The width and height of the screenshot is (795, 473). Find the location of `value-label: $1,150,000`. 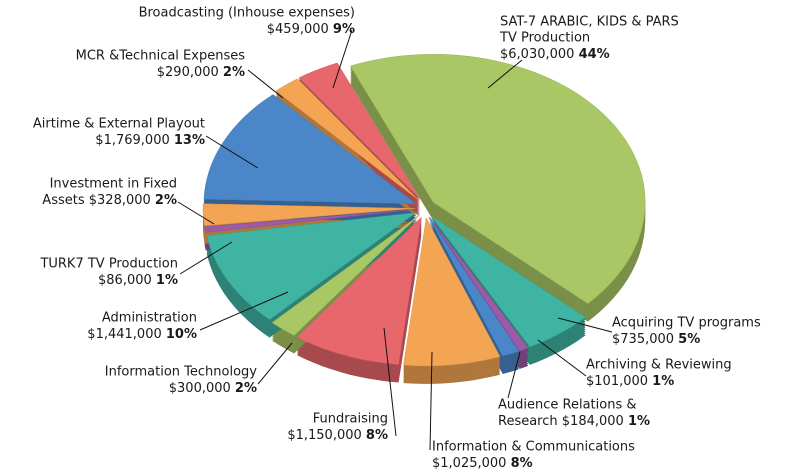

value-label: $1,150,000 is located at coordinates (324, 435).